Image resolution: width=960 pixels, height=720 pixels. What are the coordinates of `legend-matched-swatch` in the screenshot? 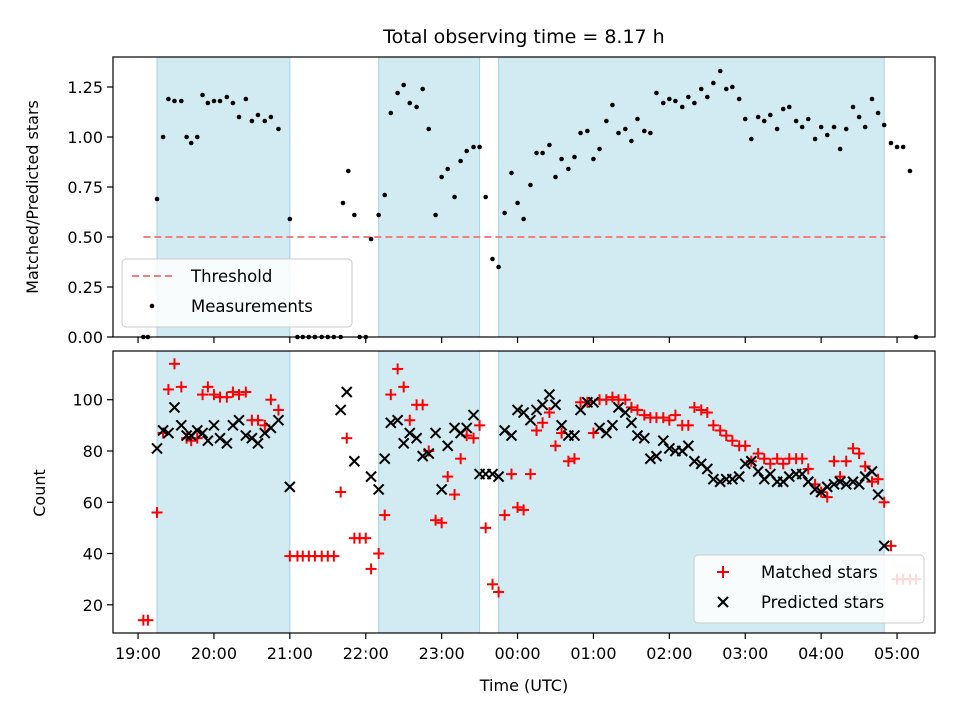 It's located at (723, 572).